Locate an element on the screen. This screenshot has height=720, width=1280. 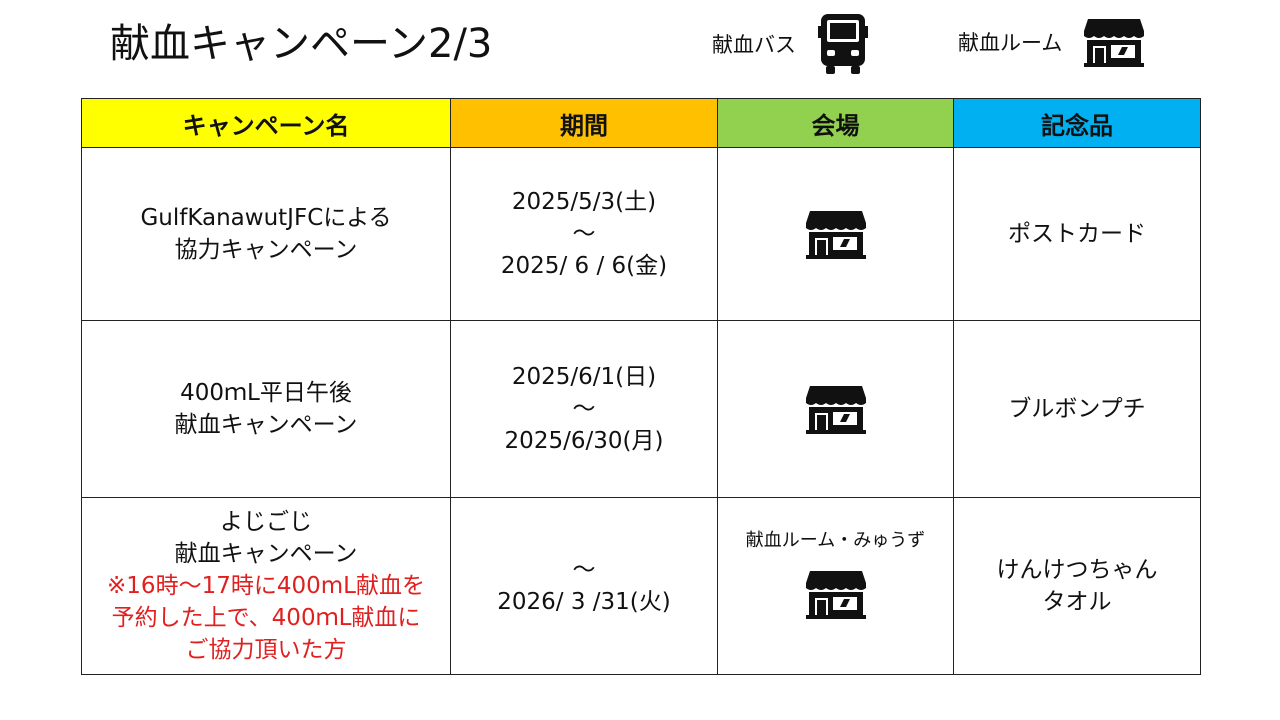
period-end: 2026/ 3 /31(火) is located at coordinates (584, 602).